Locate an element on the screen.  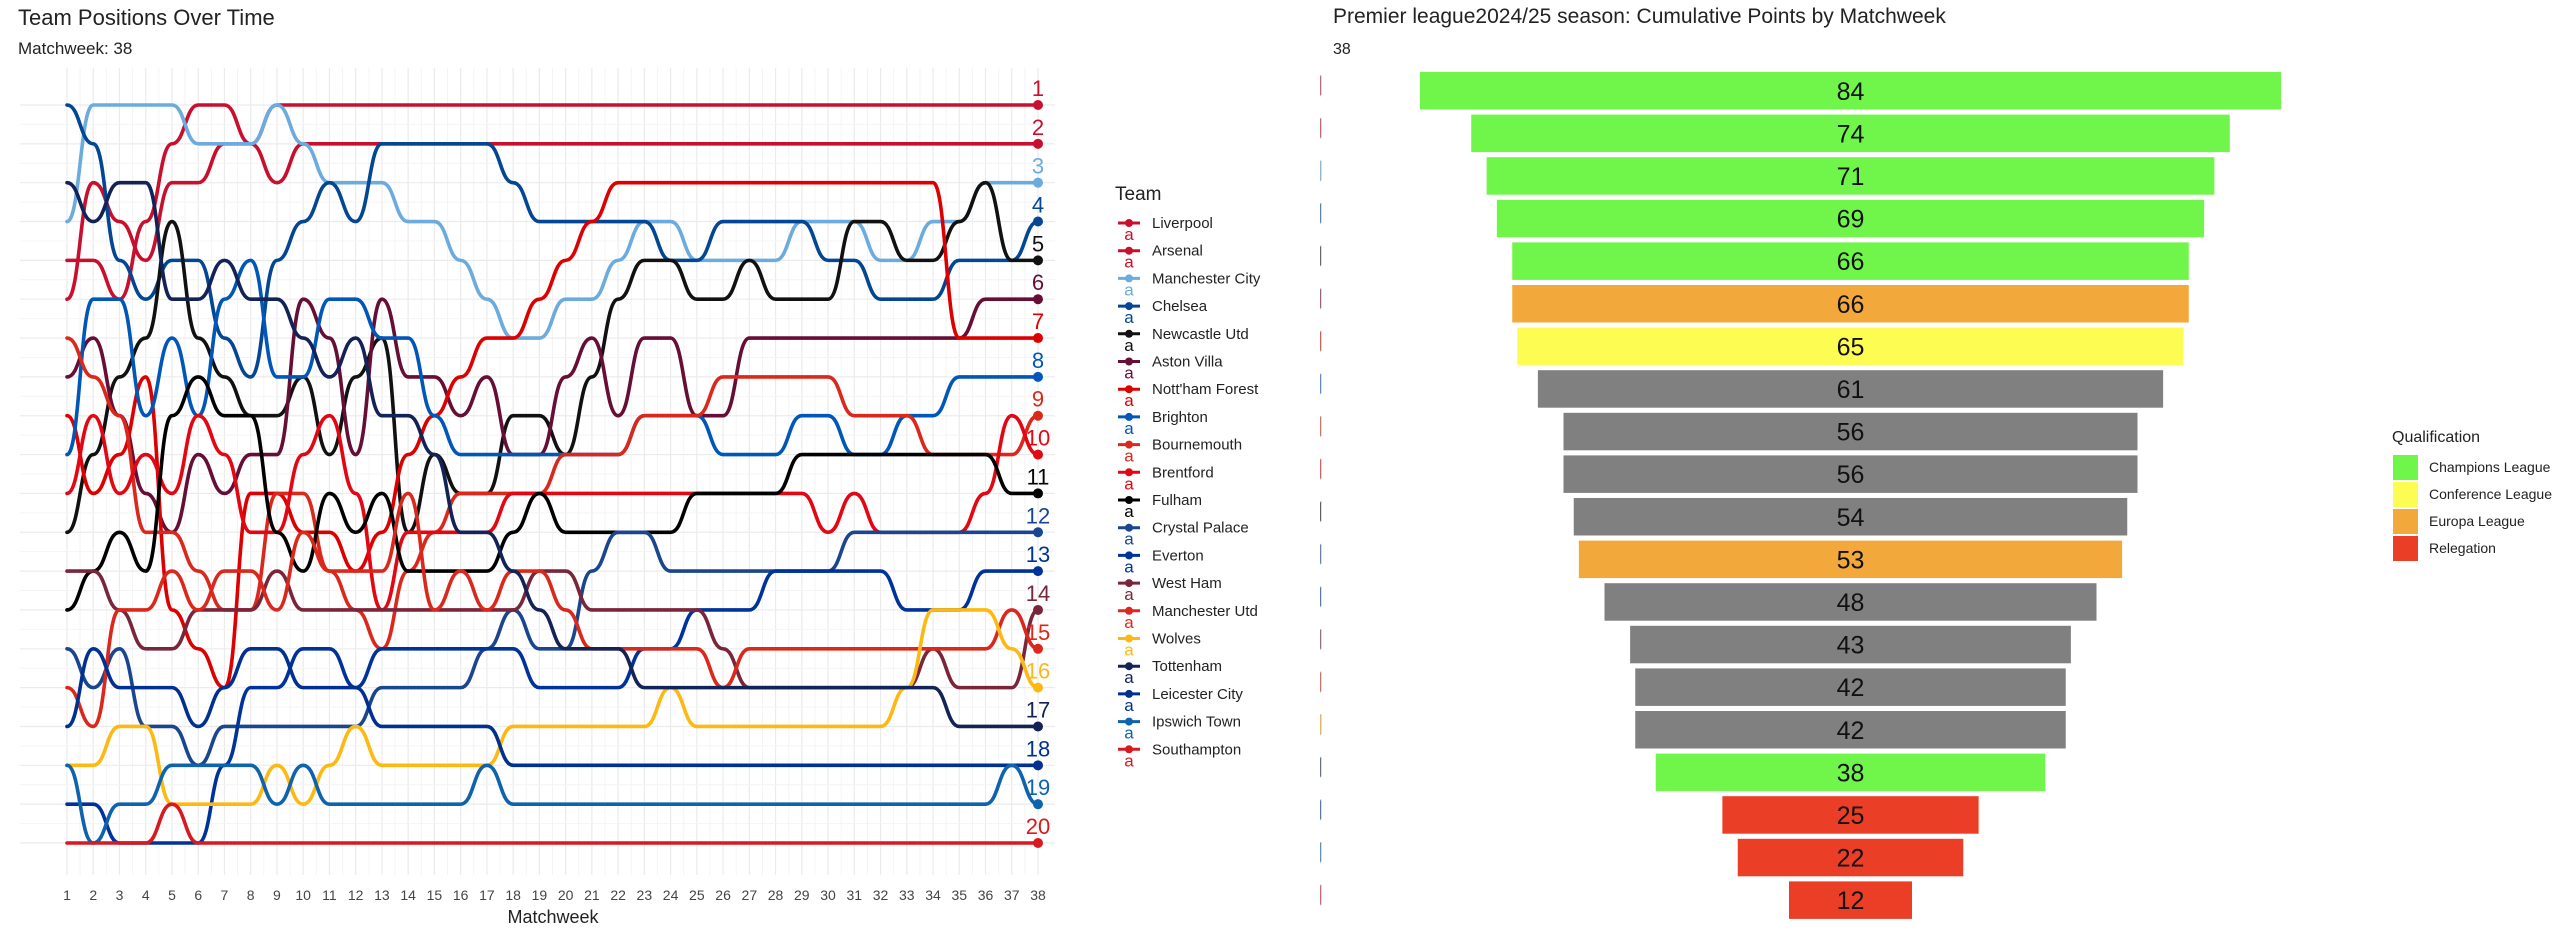
series-line-newcastle-utd is located at coordinates (552, 357).